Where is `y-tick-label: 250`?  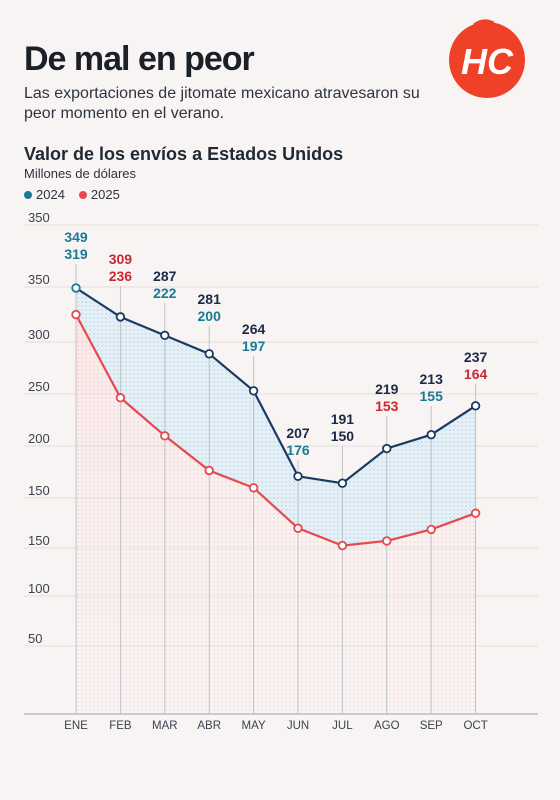
y-tick-label: 250 is located at coordinates (39, 386).